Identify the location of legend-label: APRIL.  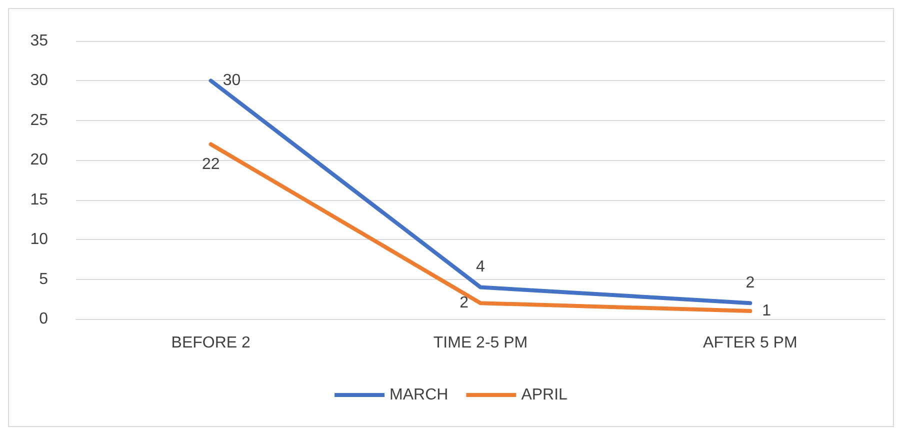
(544, 395).